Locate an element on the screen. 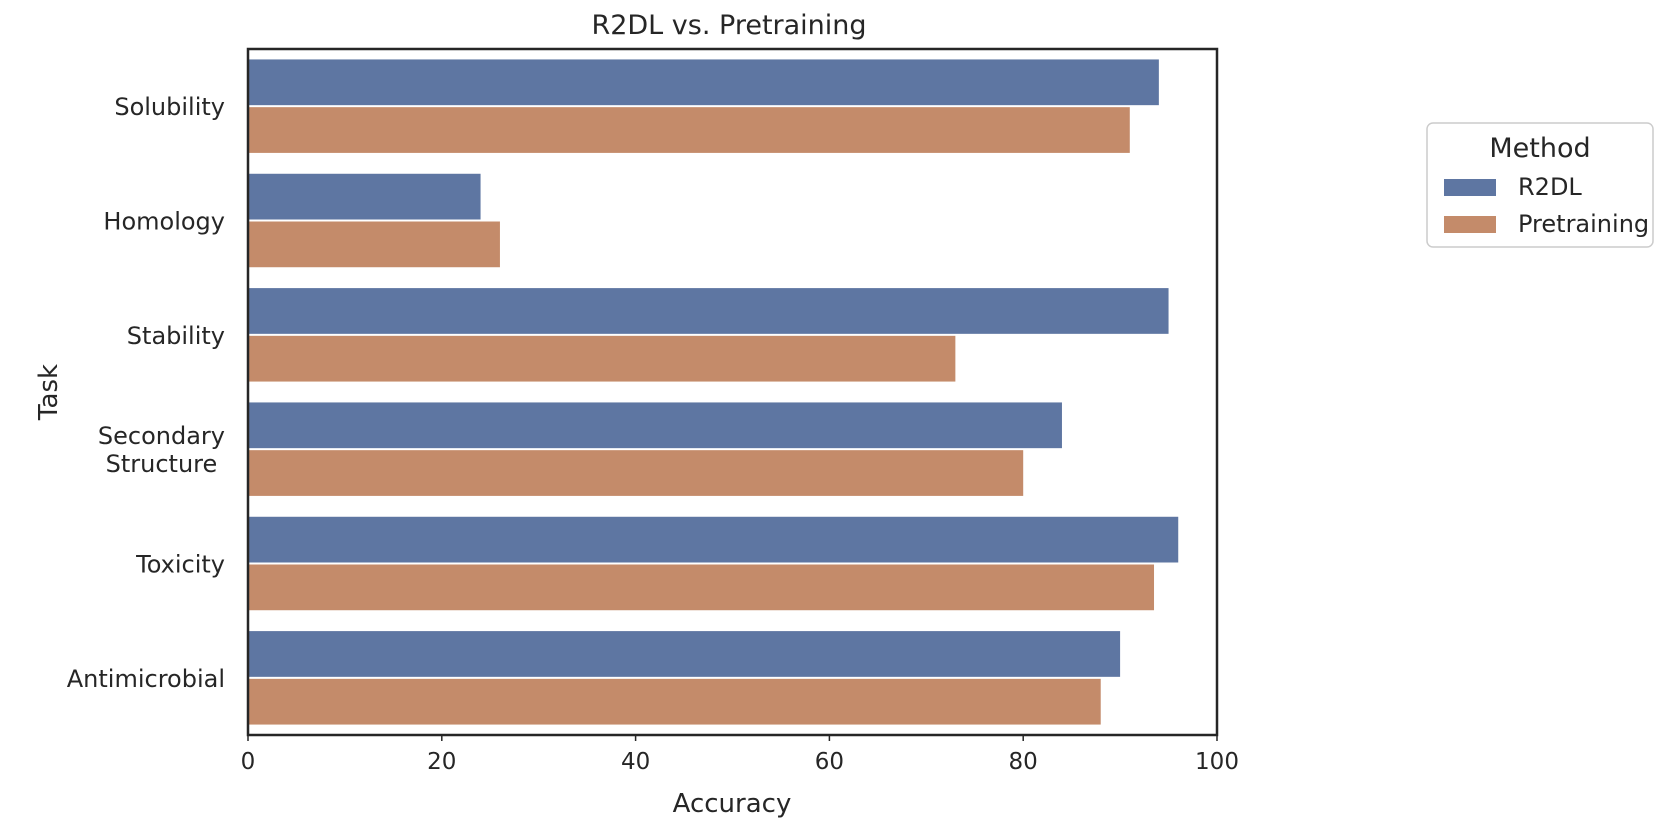  bar-r2dl-homology is located at coordinates (364, 196).